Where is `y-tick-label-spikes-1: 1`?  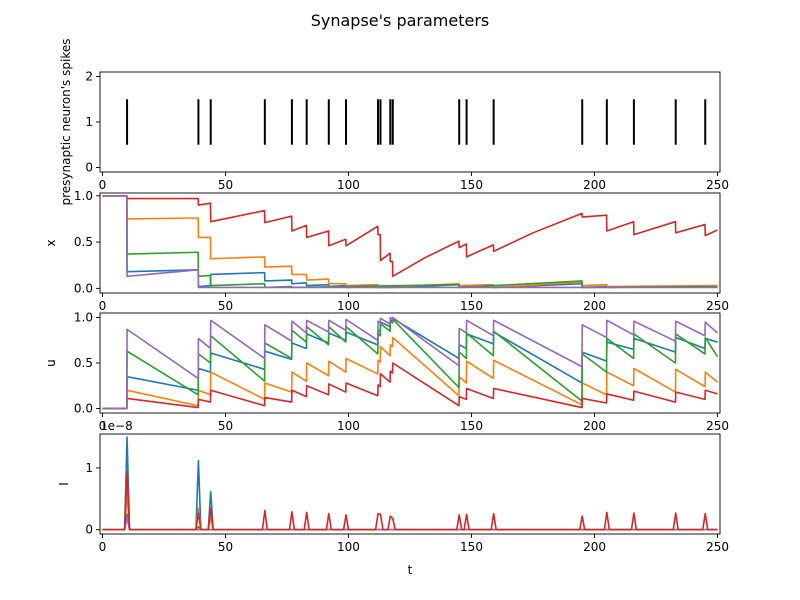 y-tick-label-spikes-1: 1 is located at coordinates (89, 122).